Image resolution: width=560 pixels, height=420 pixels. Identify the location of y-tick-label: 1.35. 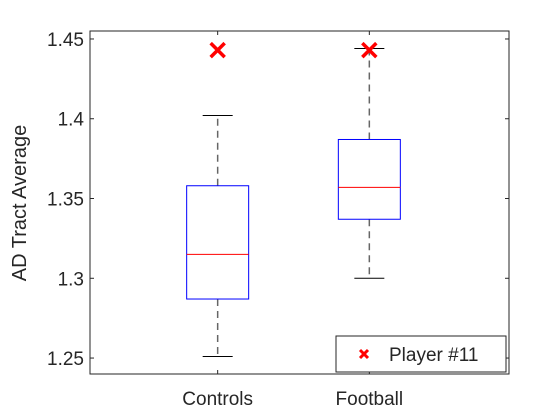
(65, 200).